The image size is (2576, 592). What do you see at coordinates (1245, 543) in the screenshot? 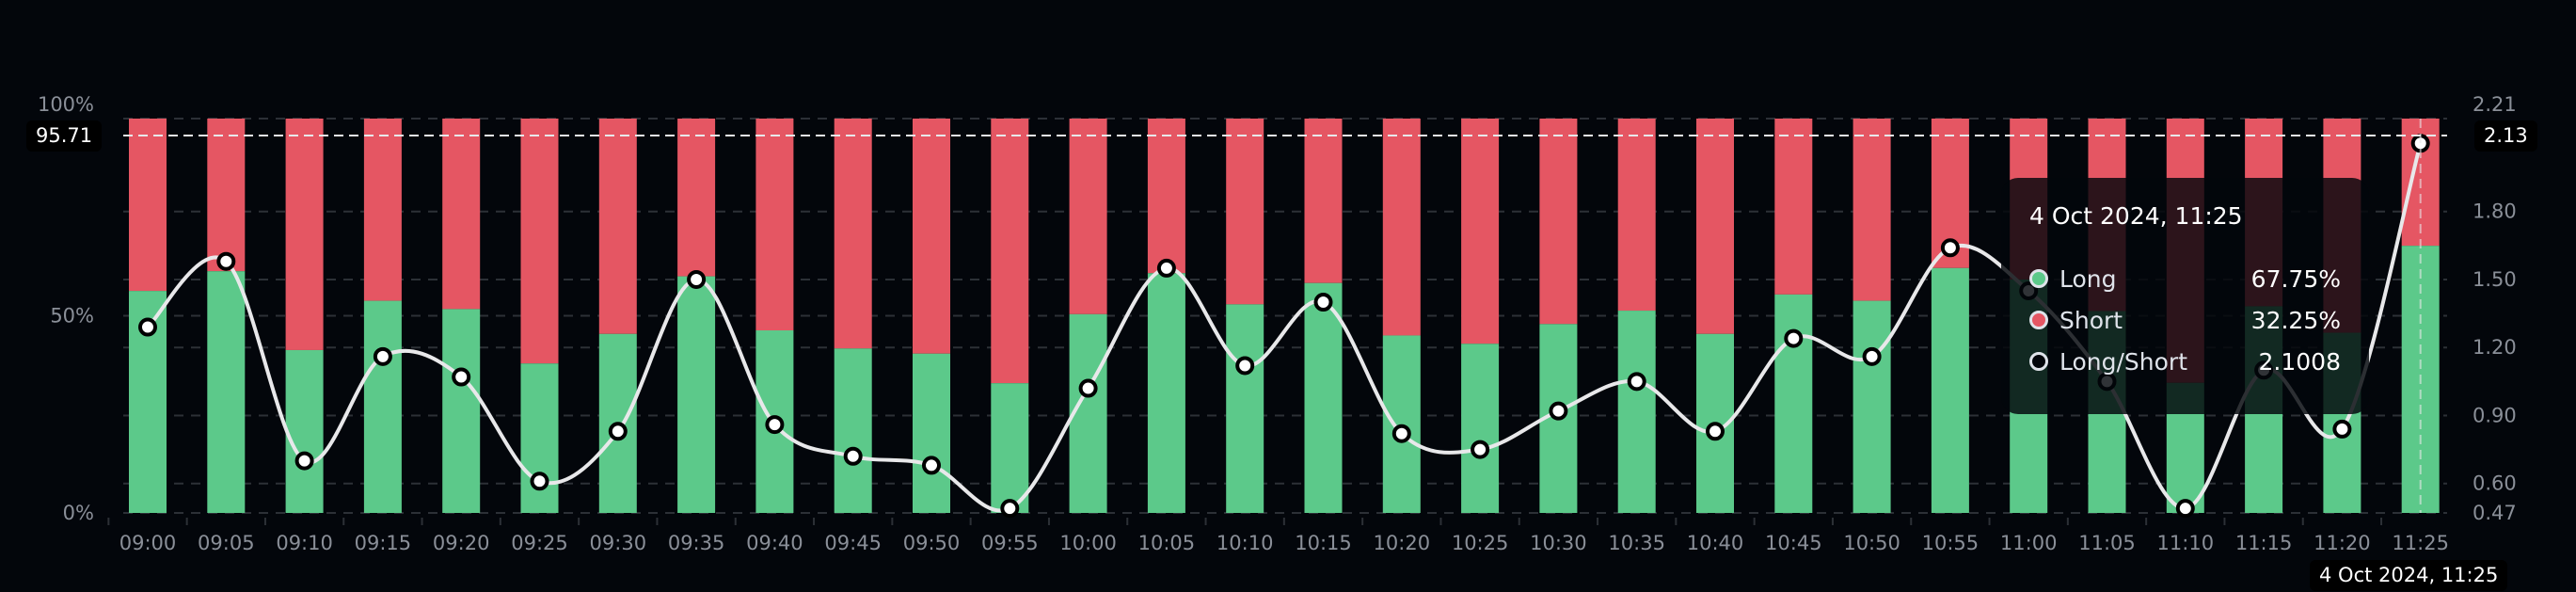
I see `x-tick-label: 10:10` at bounding box center [1245, 543].